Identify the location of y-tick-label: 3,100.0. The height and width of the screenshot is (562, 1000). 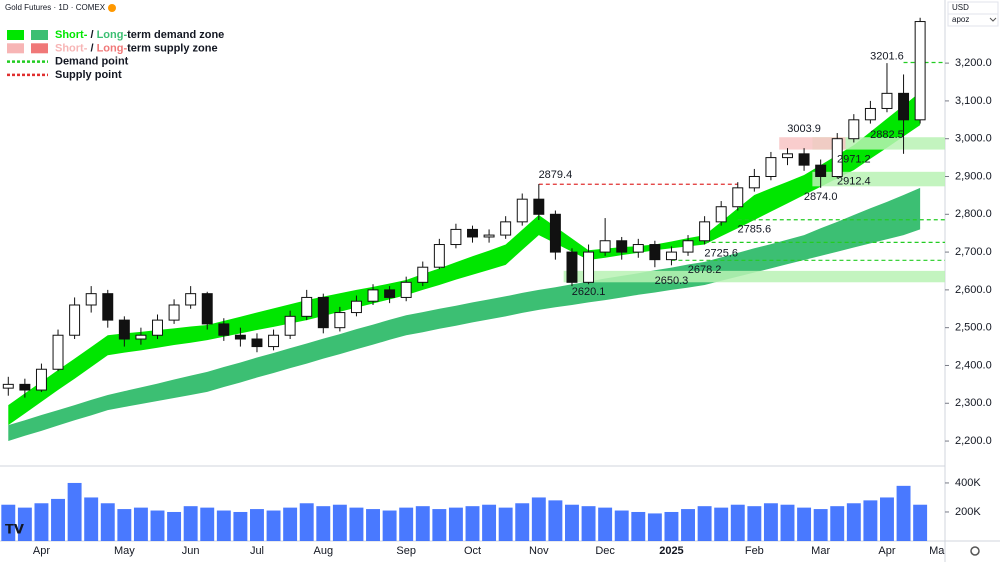
(973, 101).